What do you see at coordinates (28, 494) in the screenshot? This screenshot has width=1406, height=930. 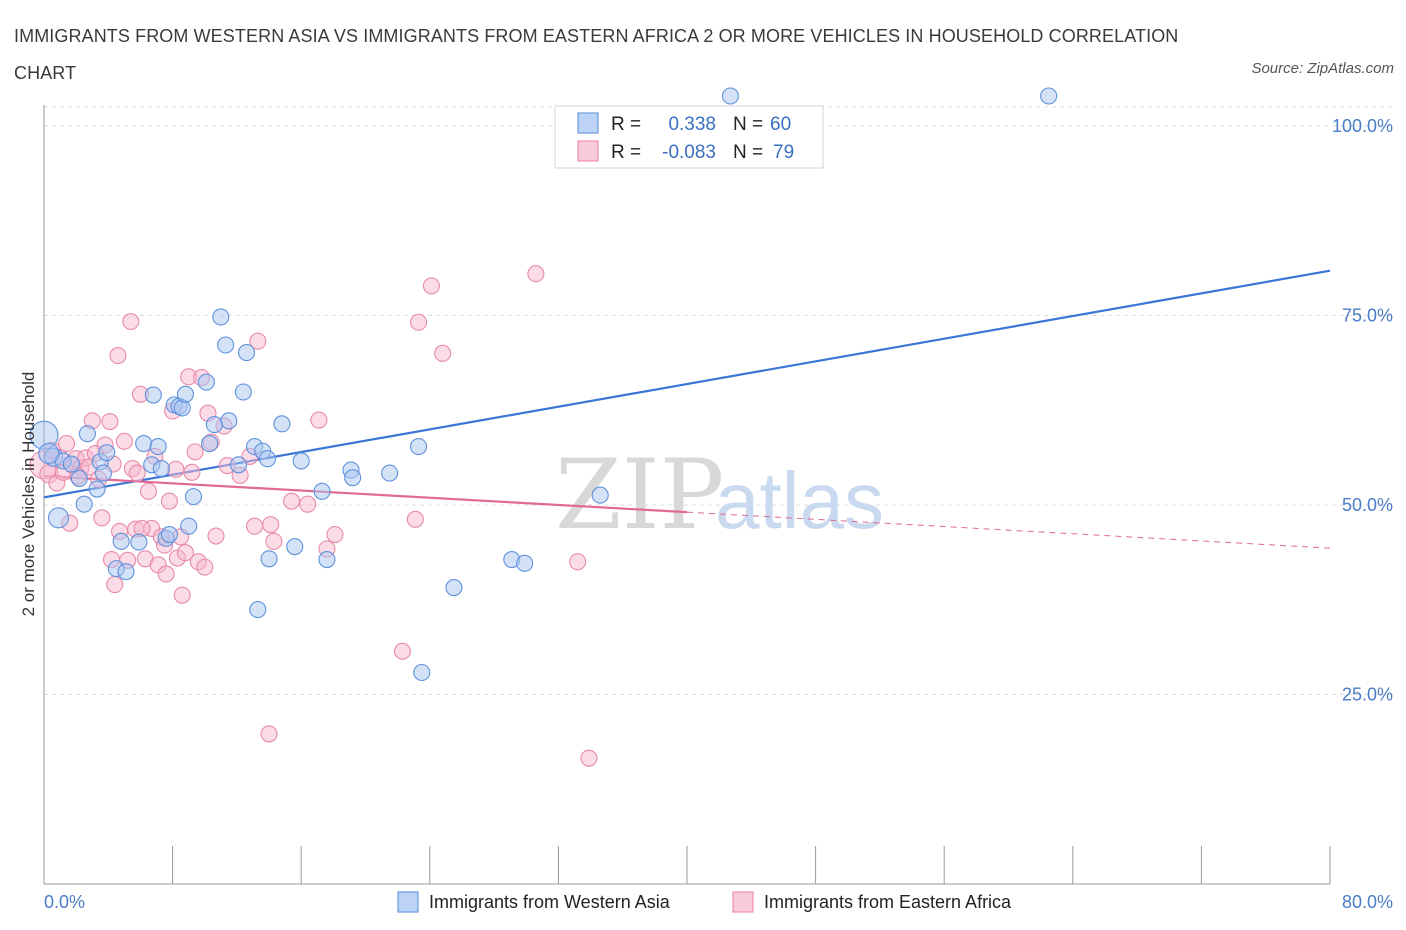 I see `y-axis-label: 2 or more Vehicles in Household` at bounding box center [28, 494].